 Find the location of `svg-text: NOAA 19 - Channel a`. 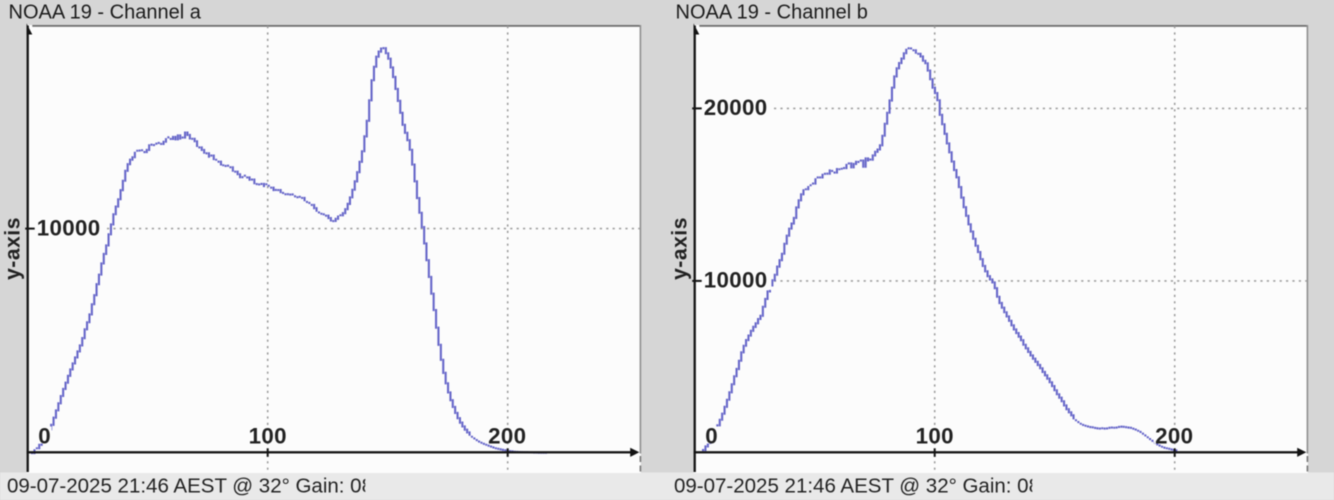

svg-text: NOAA 19 - Channel a is located at coordinates (105, 12).